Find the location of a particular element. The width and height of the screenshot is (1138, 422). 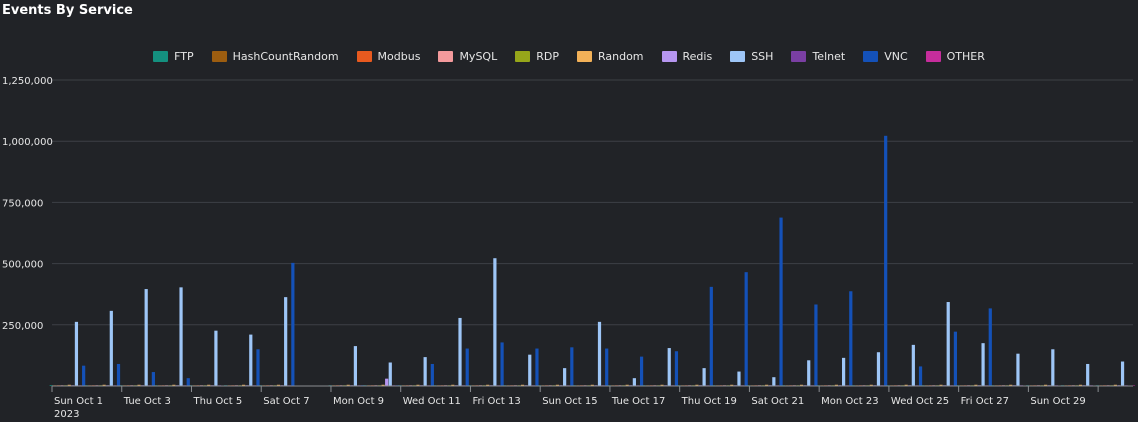

legend-item-rdp: RDP is located at coordinates (537, 56).